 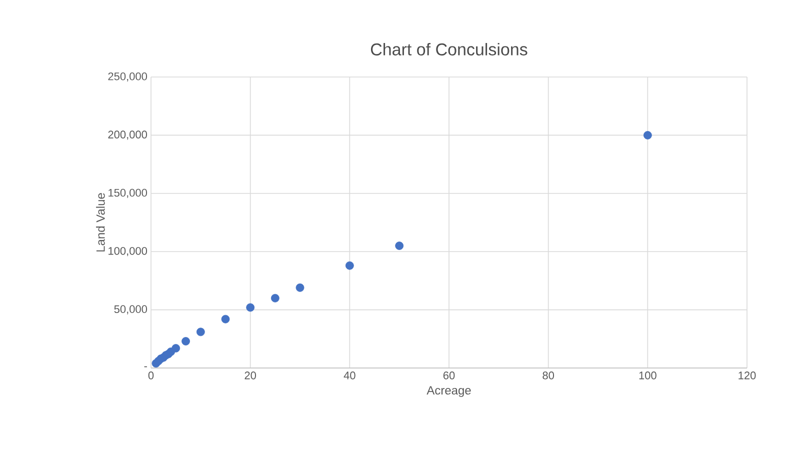 What do you see at coordinates (131, 309) in the screenshot?
I see `y-tick-label: 50,000` at bounding box center [131, 309].